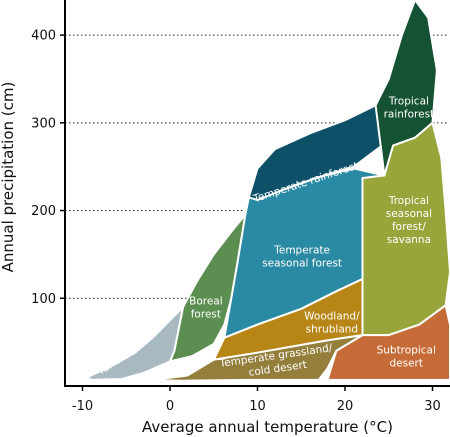  I want to click on label-line: Temperate, so click(301, 251).